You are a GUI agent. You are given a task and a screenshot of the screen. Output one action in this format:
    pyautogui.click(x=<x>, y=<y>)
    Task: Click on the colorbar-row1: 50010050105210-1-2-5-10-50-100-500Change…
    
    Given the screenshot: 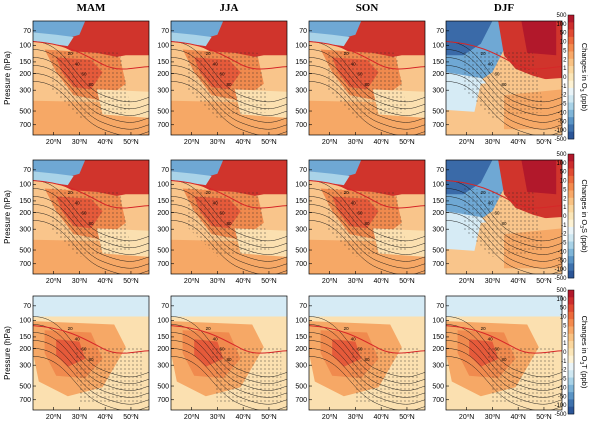 What is the action you would take?
    pyautogui.click(x=571, y=78)
    